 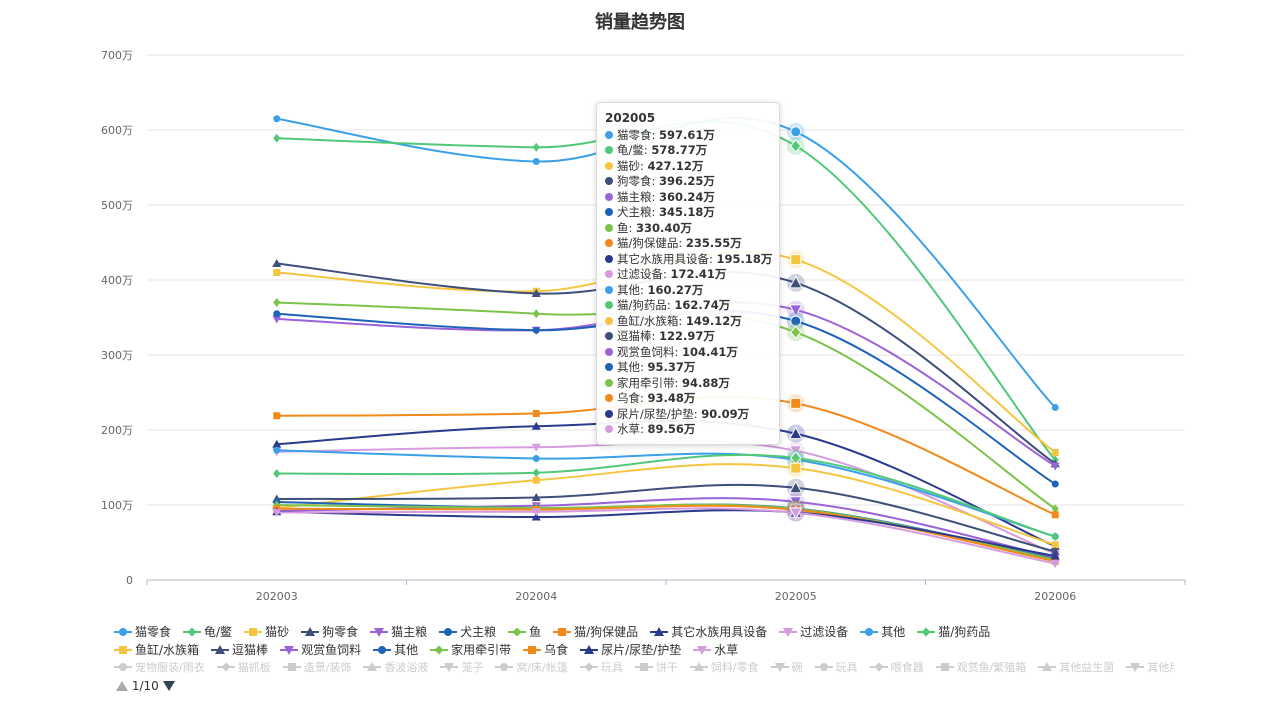 What do you see at coordinates (117, 280) in the screenshot?
I see `y-tick-label: 400万` at bounding box center [117, 280].